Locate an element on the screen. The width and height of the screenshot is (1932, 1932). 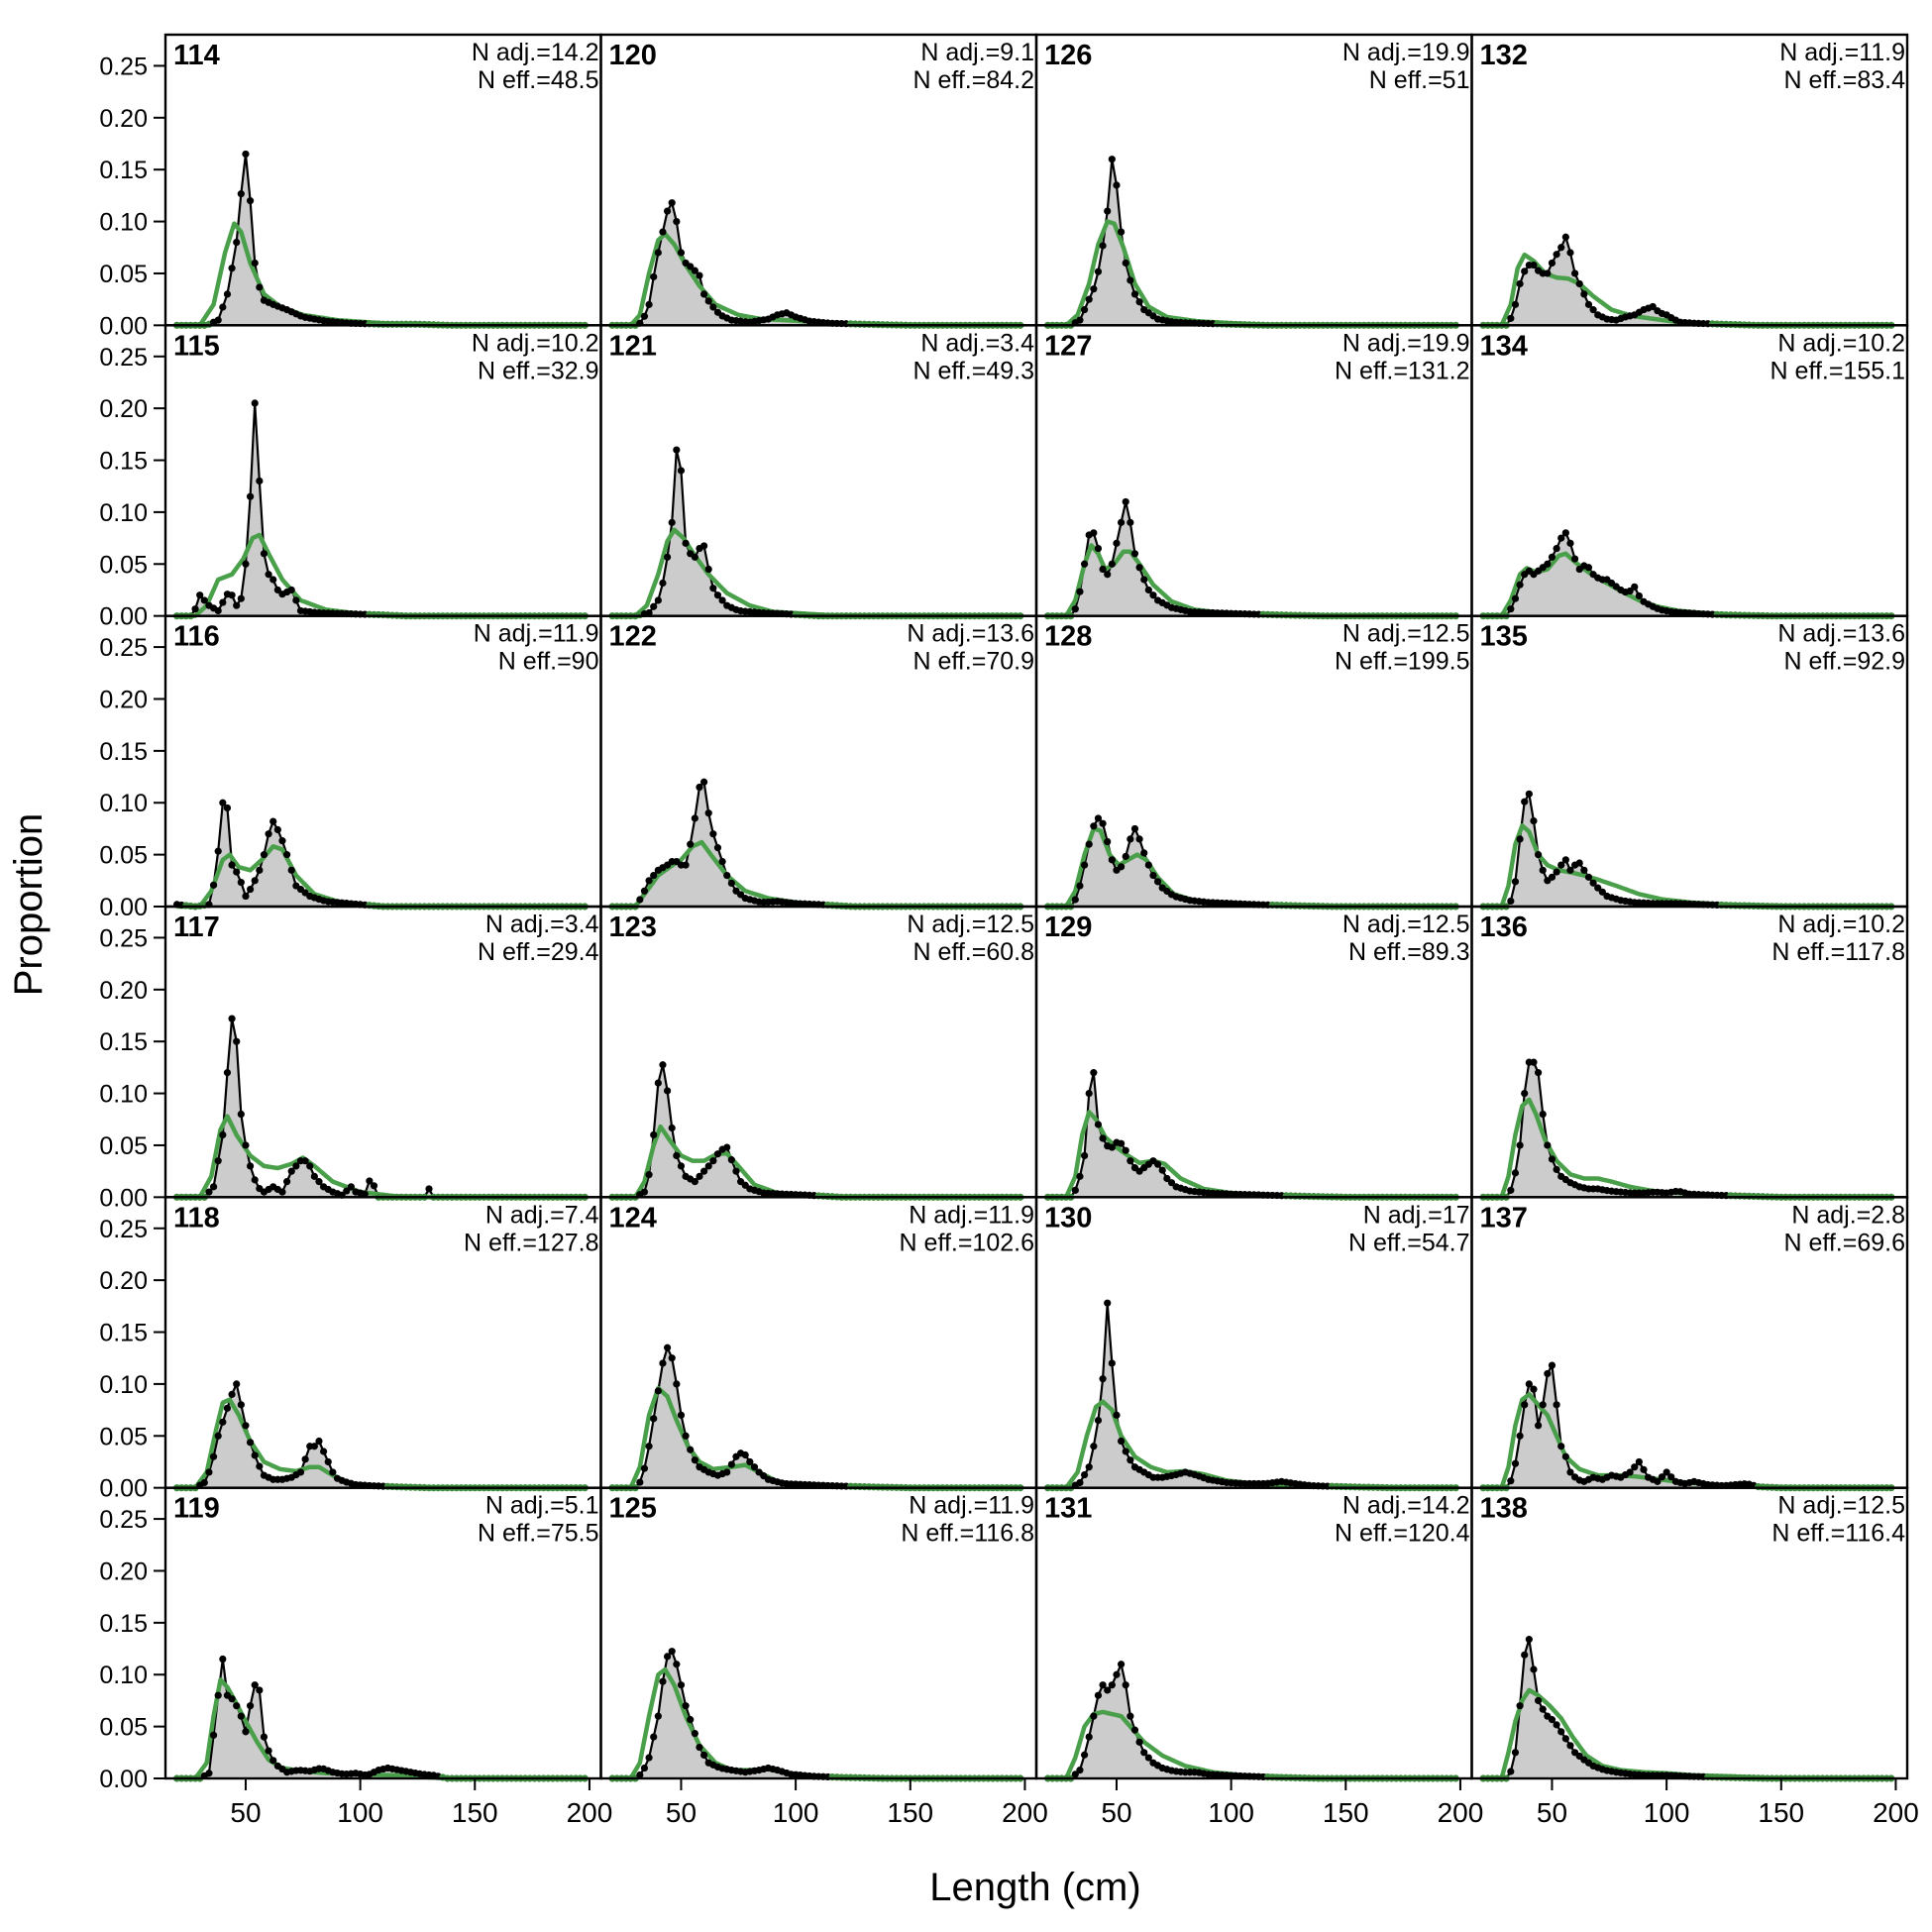
y-tick-label: 0.00 is located at coordinates (124, 1779).